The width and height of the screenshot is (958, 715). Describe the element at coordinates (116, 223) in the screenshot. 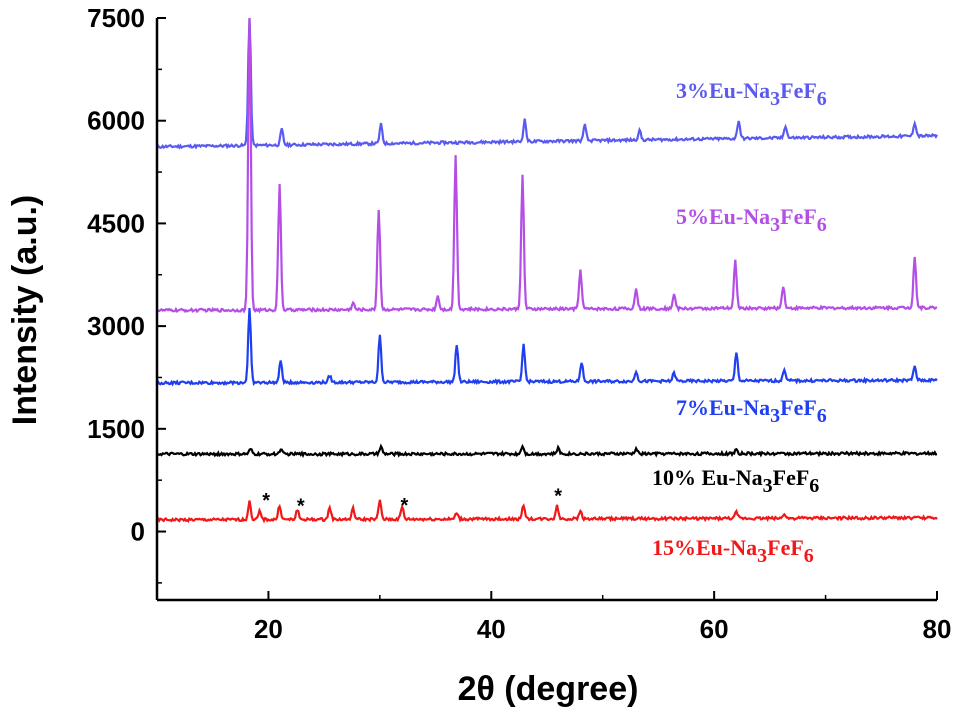

I see `y-tick-label: 4500` at that location.